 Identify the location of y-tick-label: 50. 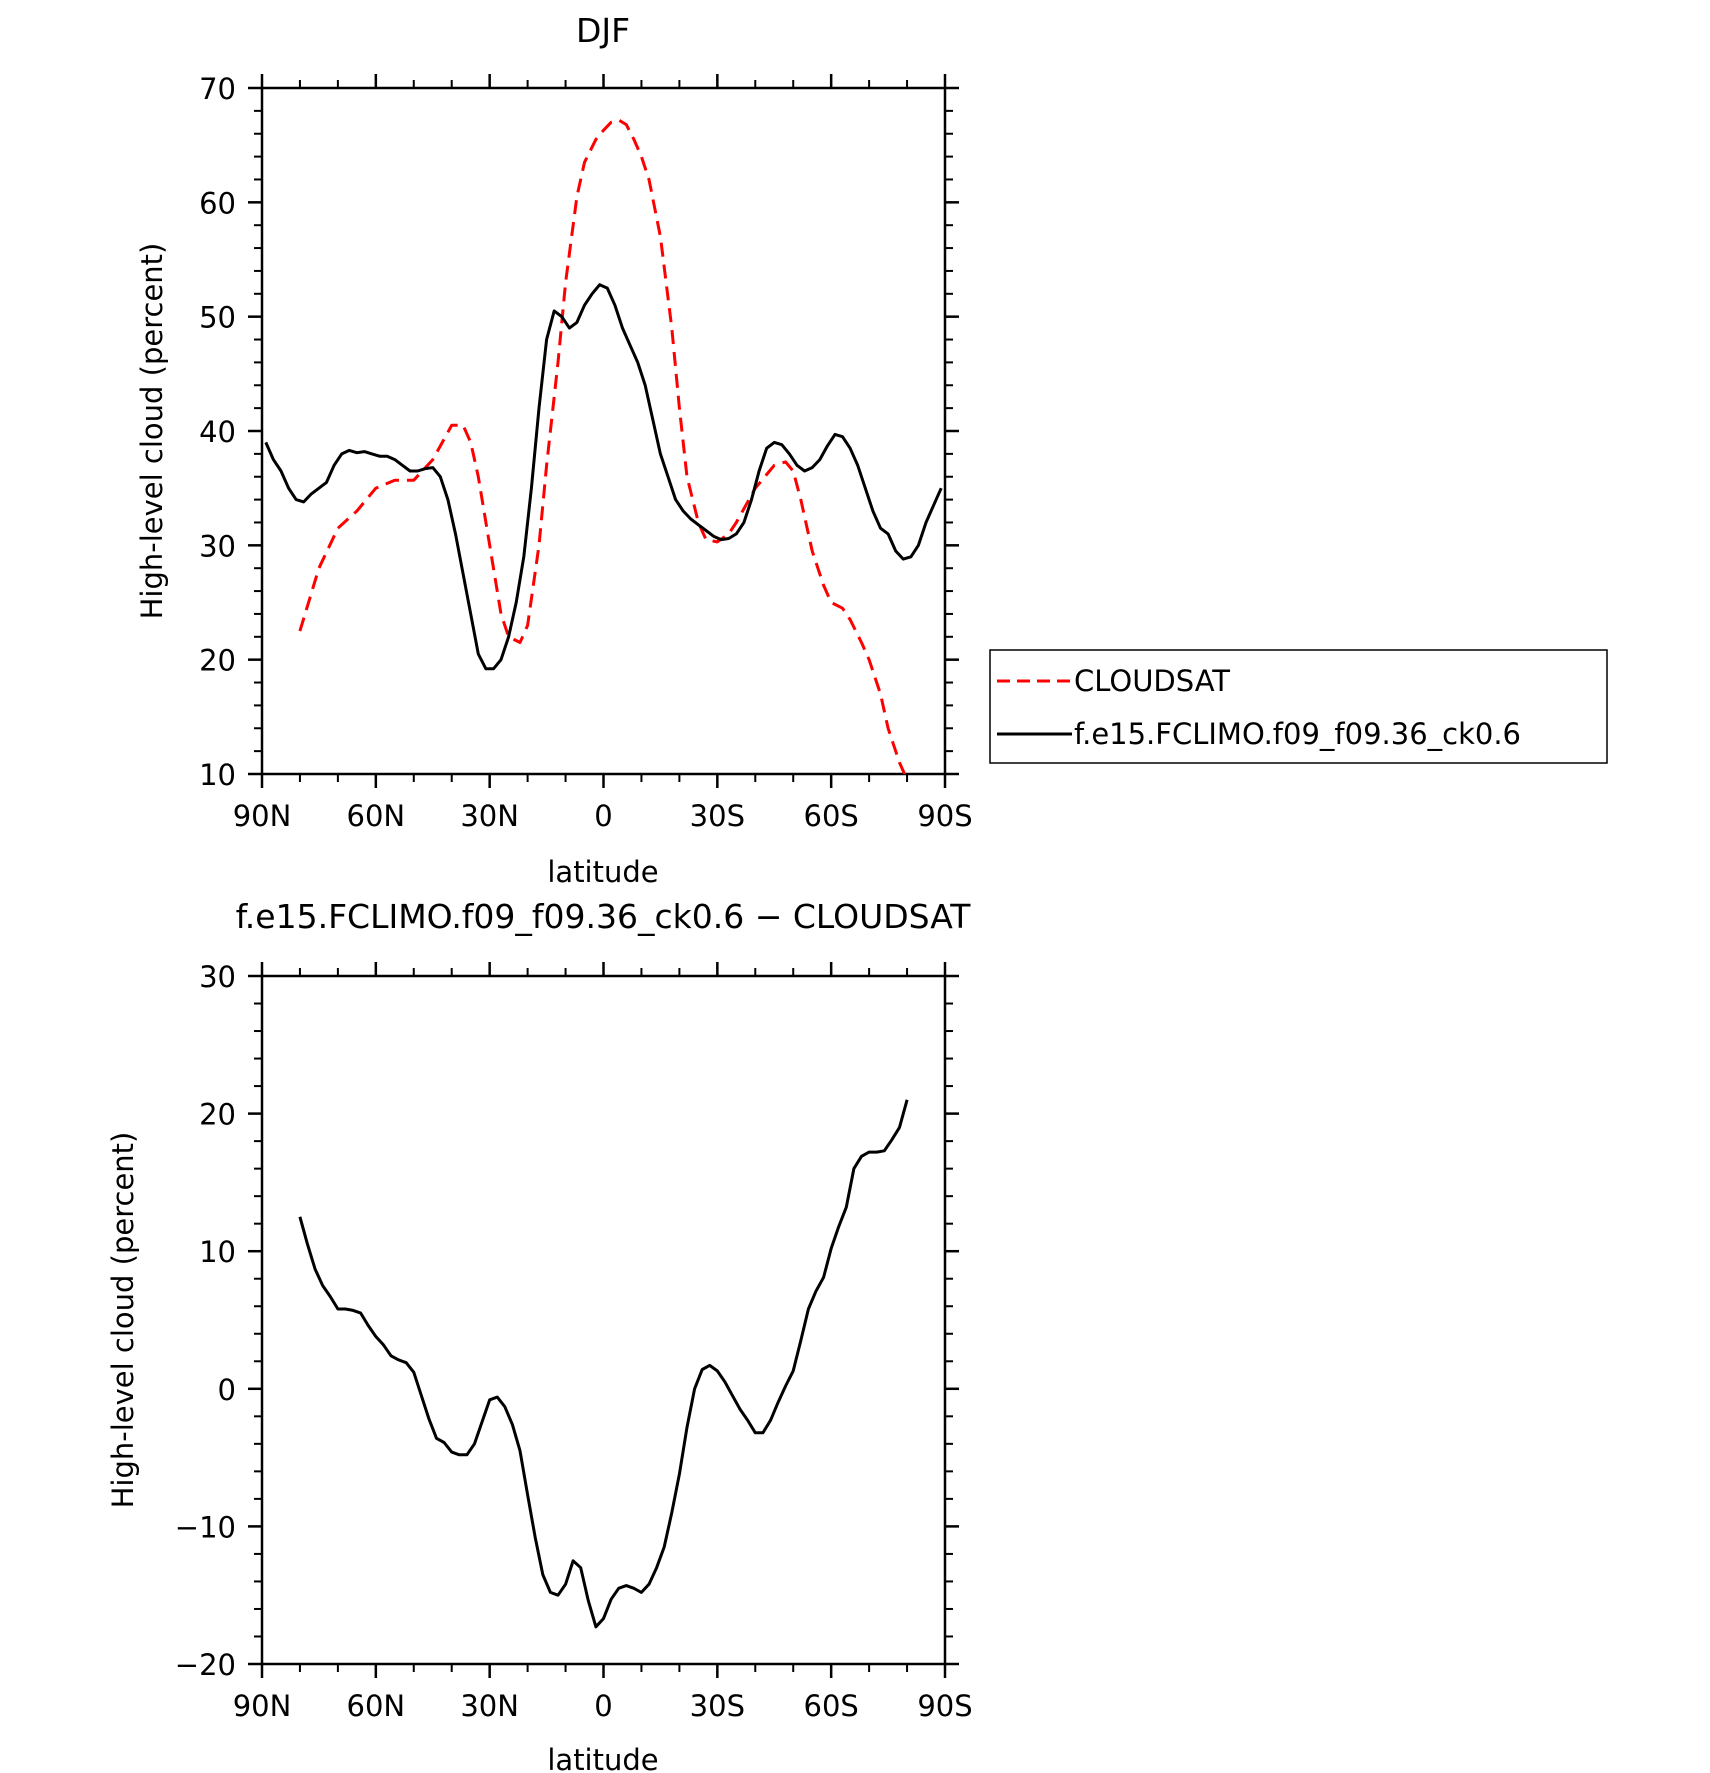
(217, 318).